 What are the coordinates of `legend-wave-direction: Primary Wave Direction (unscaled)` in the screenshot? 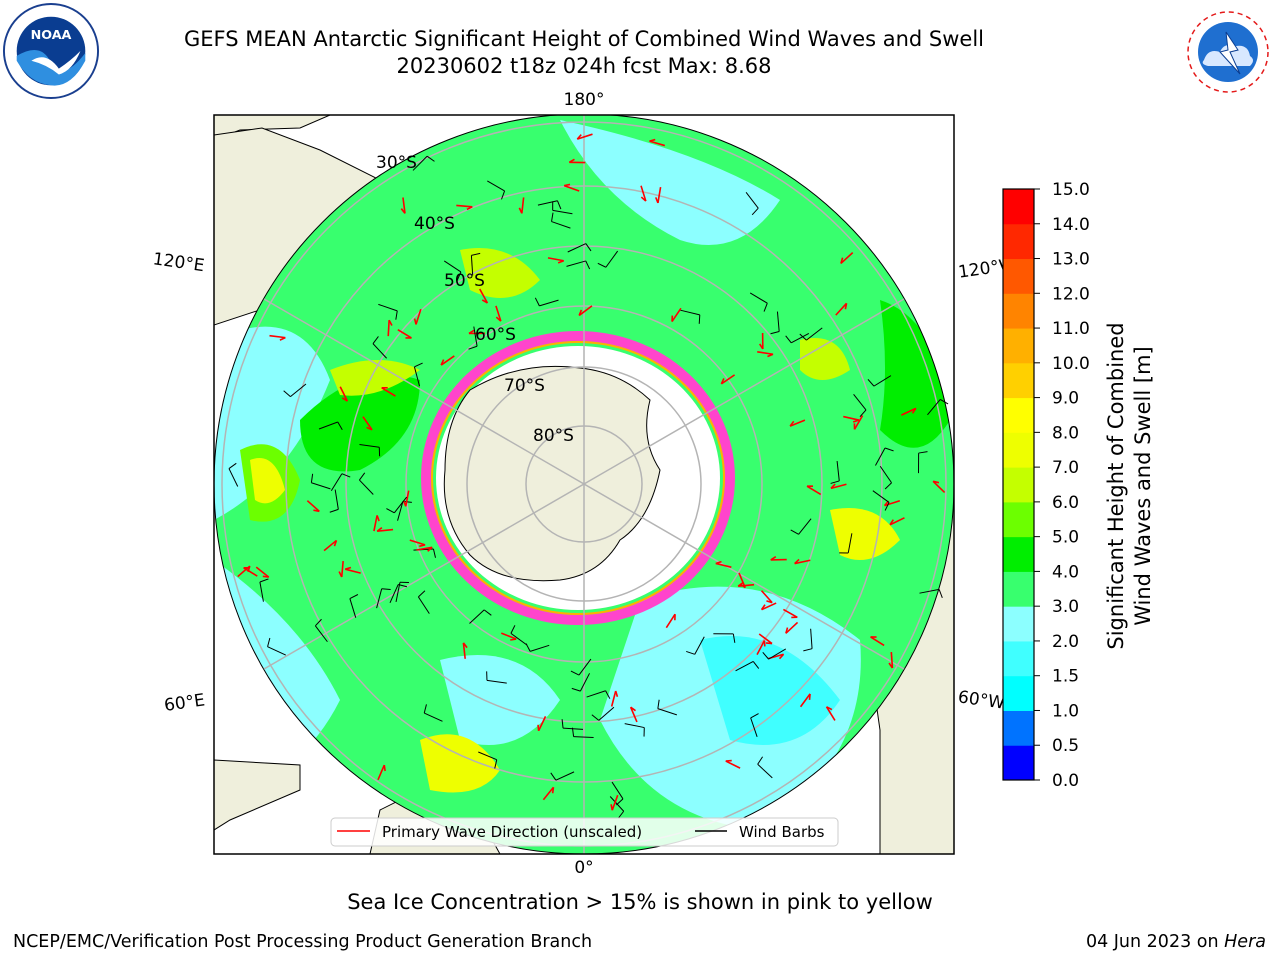 It's located at (512, 832).